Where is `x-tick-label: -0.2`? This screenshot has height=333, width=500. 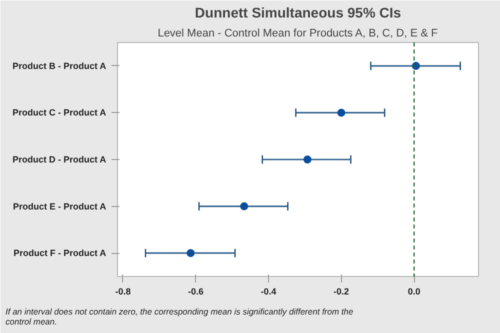 x-tick-label: -0.2 is located at coordinates (342, 291).